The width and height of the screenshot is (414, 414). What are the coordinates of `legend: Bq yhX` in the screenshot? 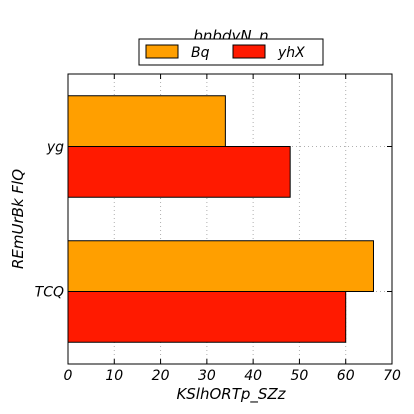 It's located at (231, 52).